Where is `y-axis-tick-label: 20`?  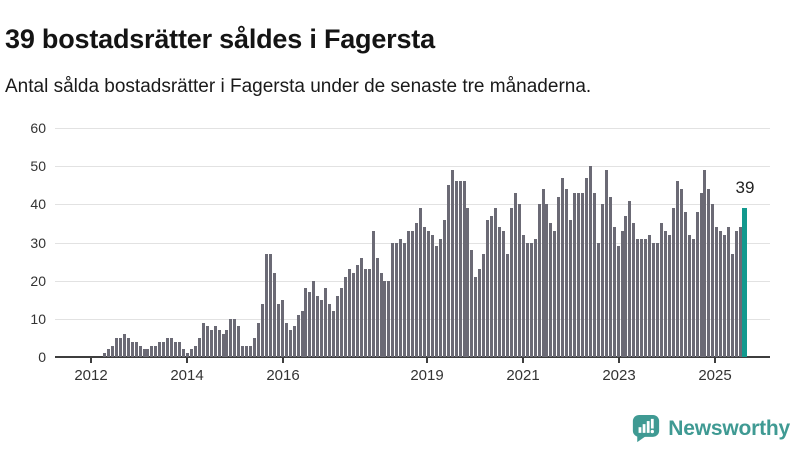
y-axis-tick-label: 20 is located at coordinates (38, 280).